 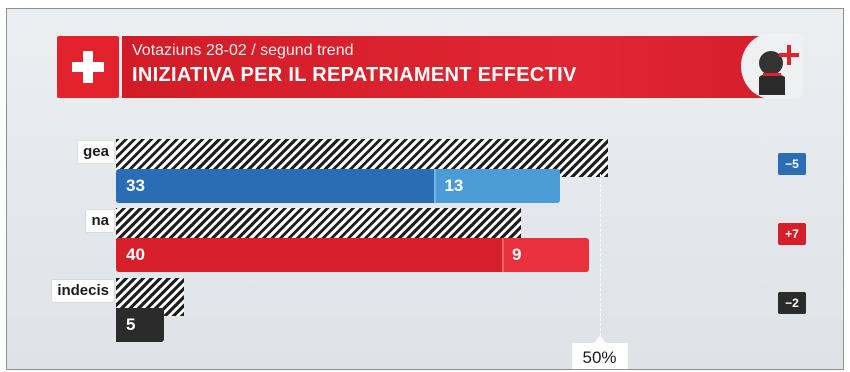 What do you see at coordinates (309, 255) in the screenshot?
I see `bar-segment: 40` at bounding box center [309, 255].